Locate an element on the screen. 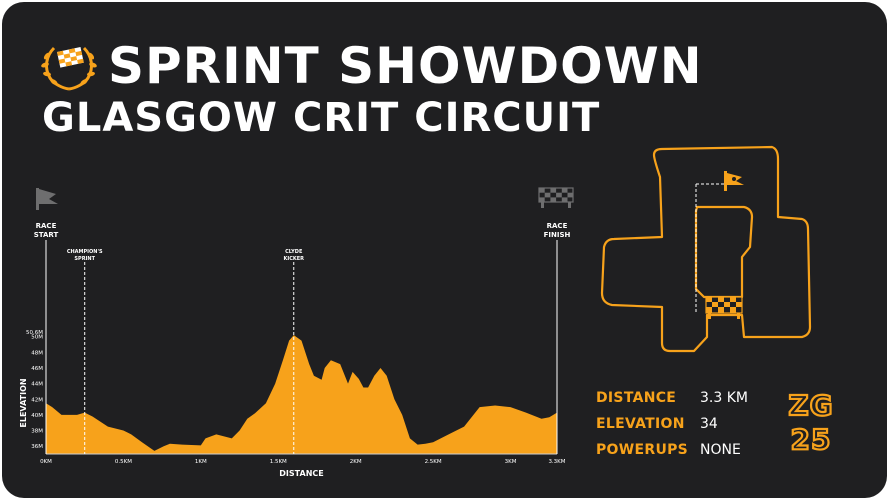 Image resolution: width=889 pixels, height=500 pixels. x-tick-label: 1.5KM is located at coordinates (278, 462).